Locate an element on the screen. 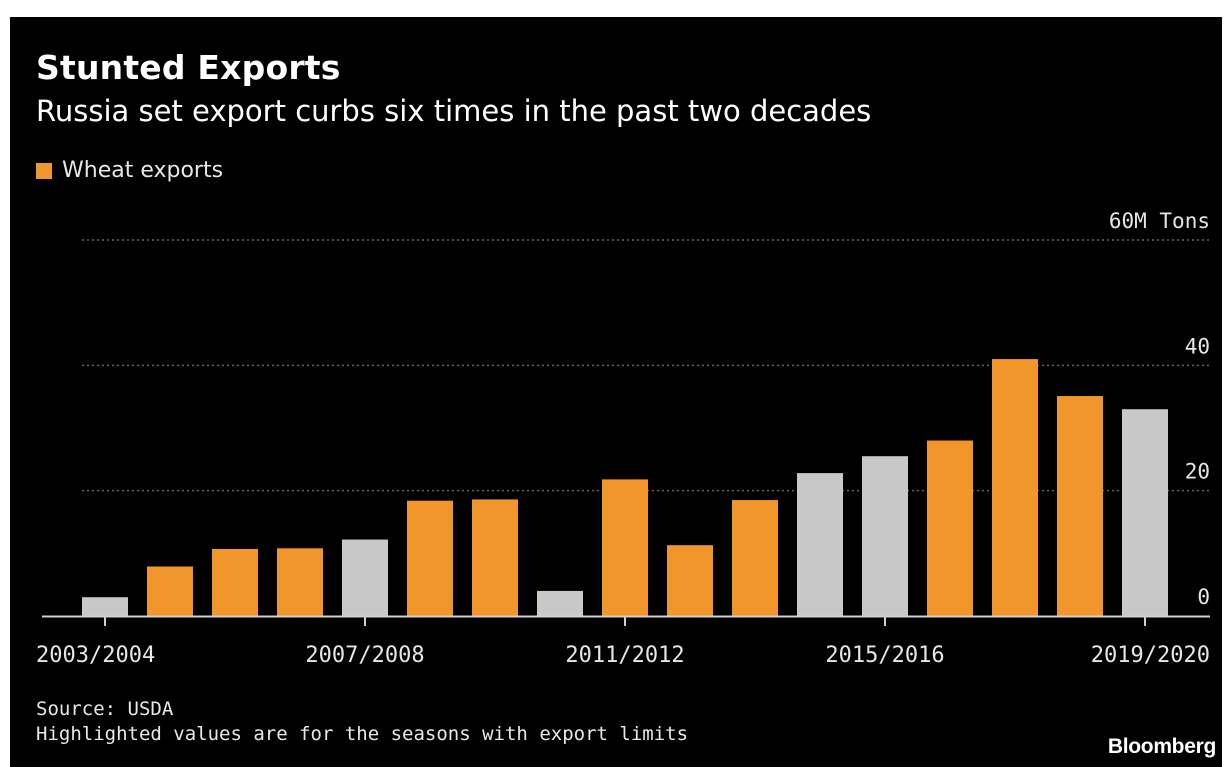 This screenshot has width=1231, height=767. x-tick-label: 2011/2012 is located at coordinates (624, 655).